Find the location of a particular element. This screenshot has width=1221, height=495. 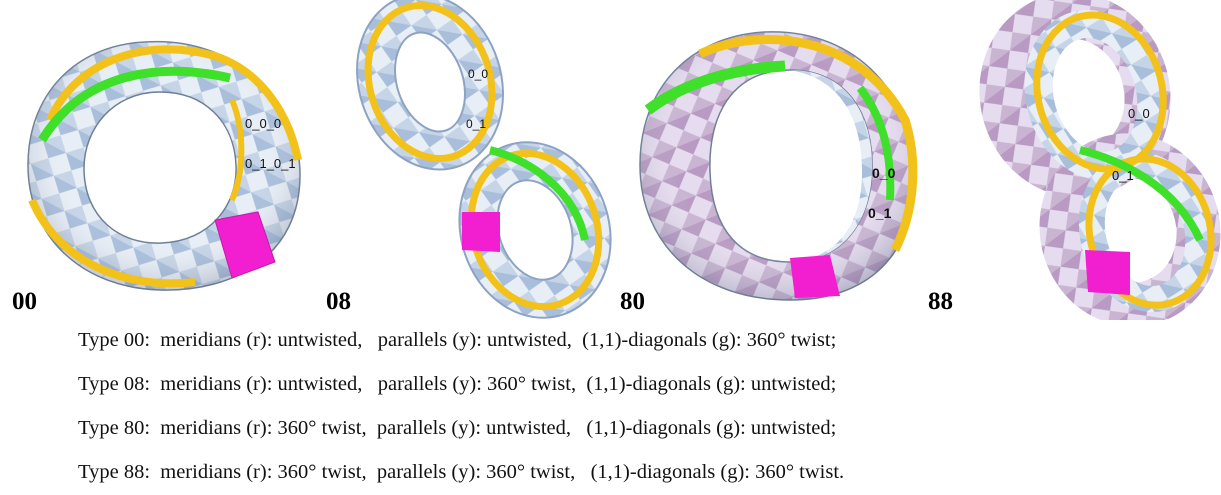

panel-label-00: 00 is located at coordinates (24, 301).